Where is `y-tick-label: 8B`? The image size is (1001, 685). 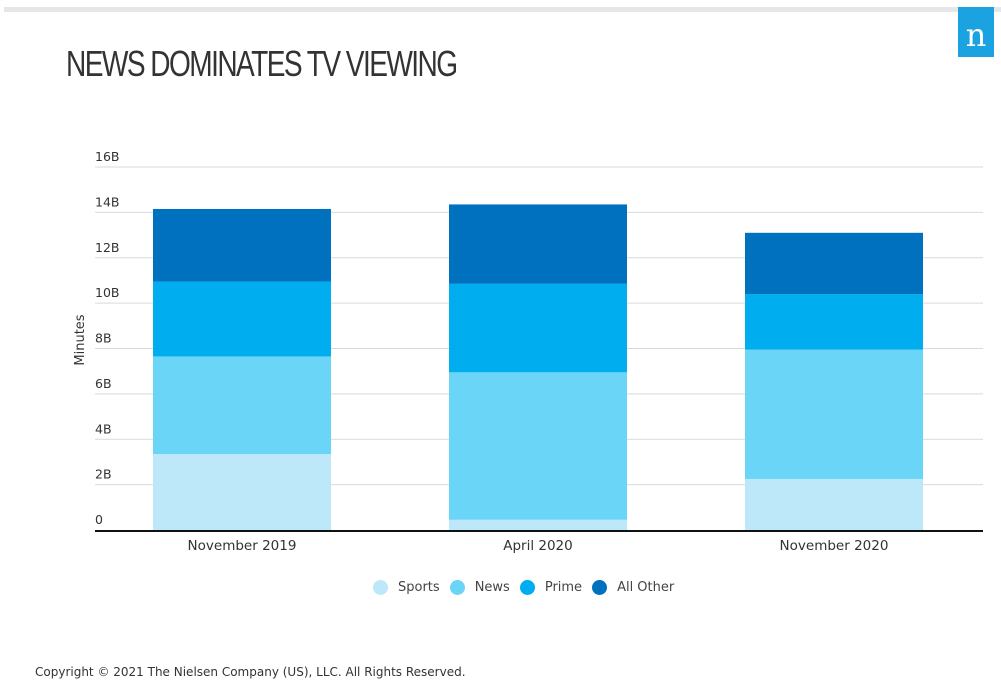
y-tick-label: 8B is located at coordinates (103, 338).